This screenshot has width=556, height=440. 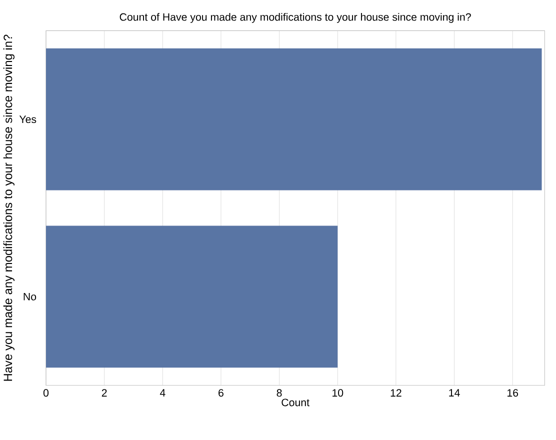 What do you see at coordinates (8, 207) in the screenshot?
I see `y-axis-title: Have you made any modifications to your house since moving in?` at bounding box center [8, 207].